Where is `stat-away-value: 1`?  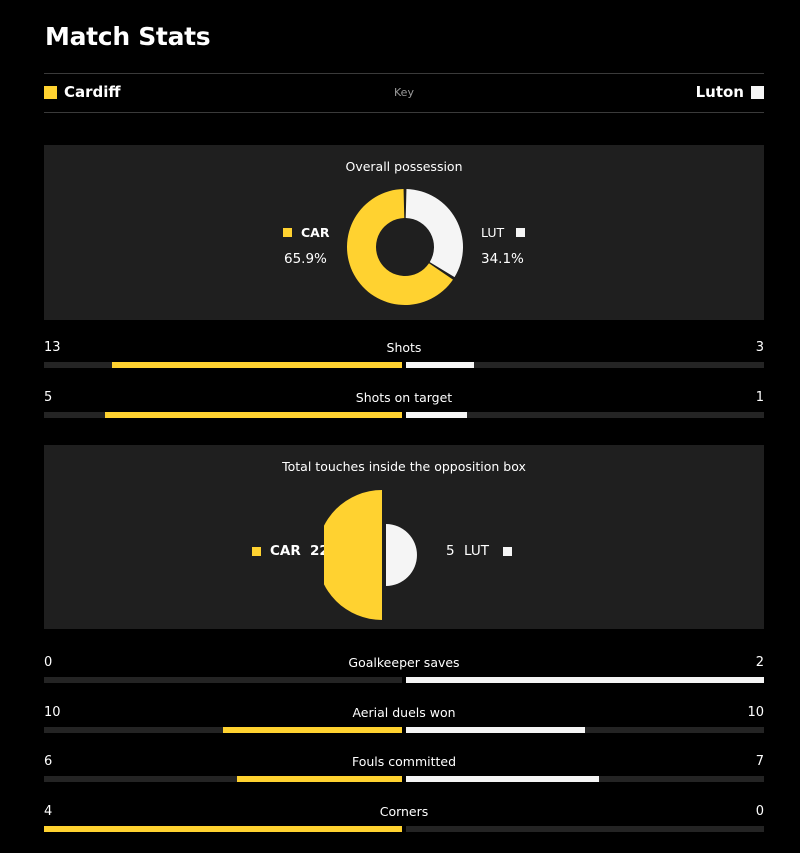
stat-away-value: 1 is located at coordinates (759, 397).